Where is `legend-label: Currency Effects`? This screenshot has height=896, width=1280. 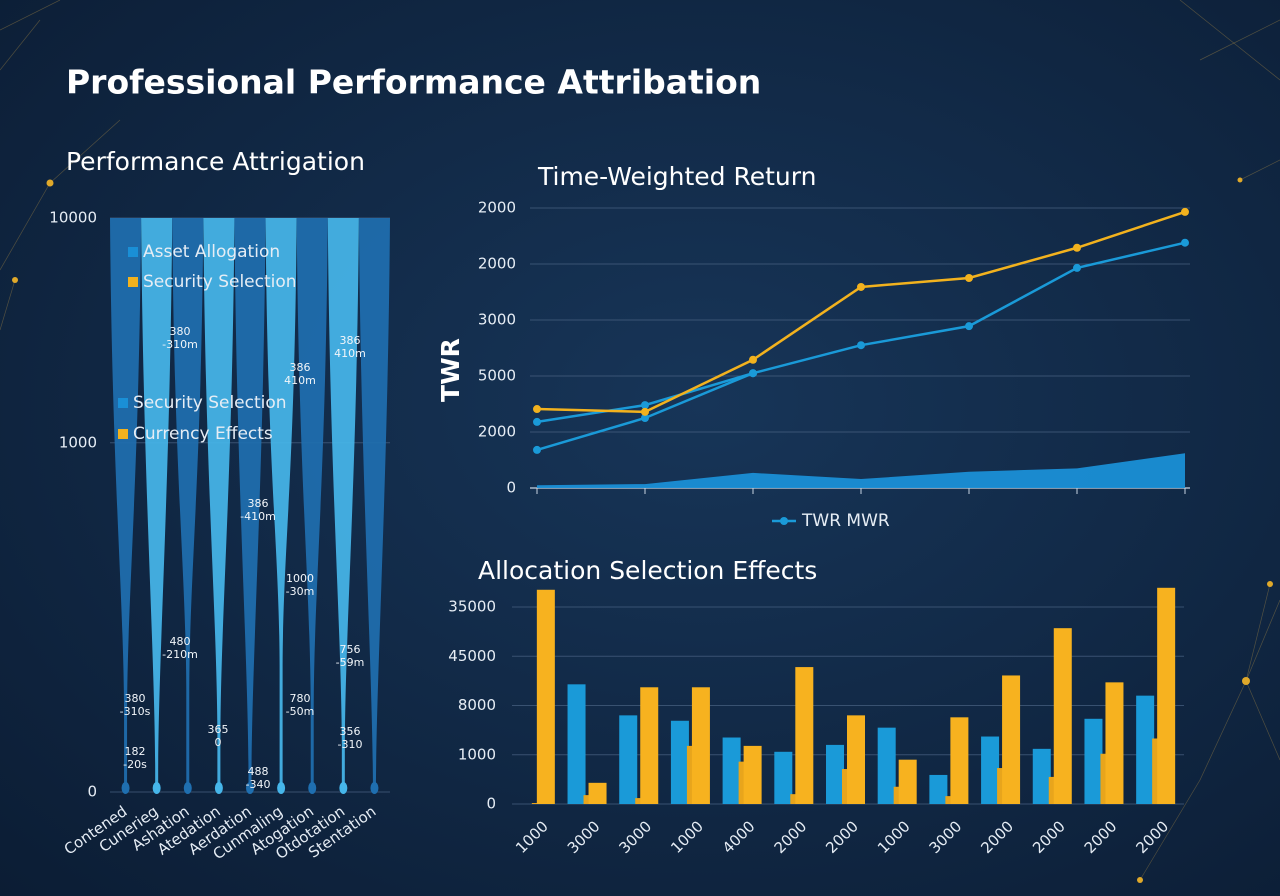 legend-label: Currency Effects is located at coordinates (203, 434).